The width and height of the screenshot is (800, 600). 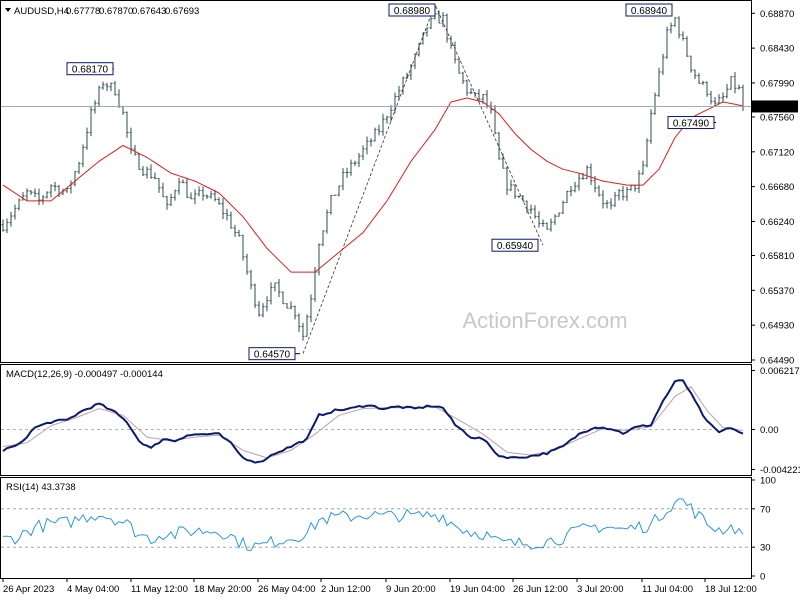 What do you see at coordinates (399, 106) in the screenshot?
I see `current-price-marker: 0.67693` at bounding box center [399, 106].